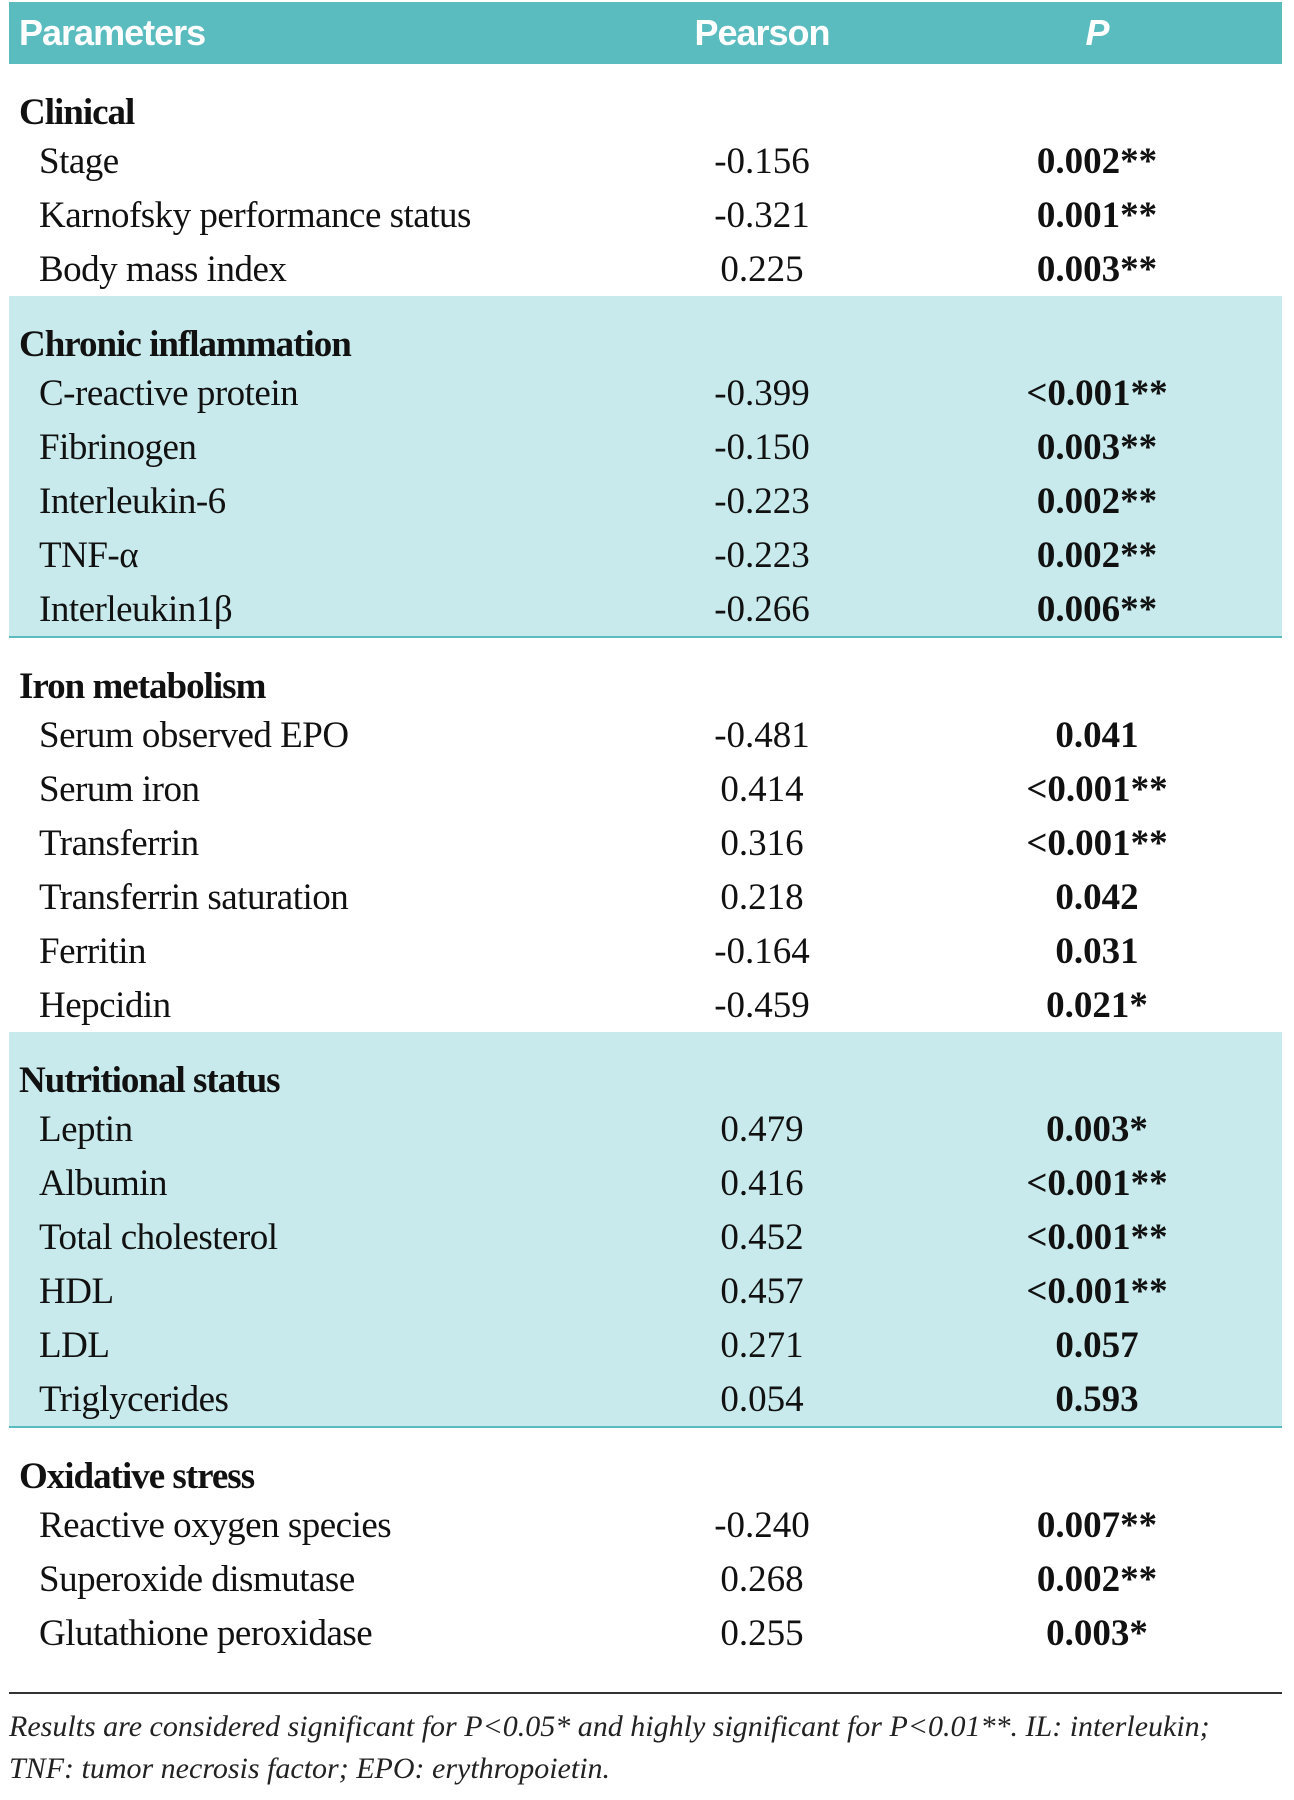 The image size is (1294, 1800). I want to click on data-row: Leptin 0.479 0.003*, so click(645, 1129).